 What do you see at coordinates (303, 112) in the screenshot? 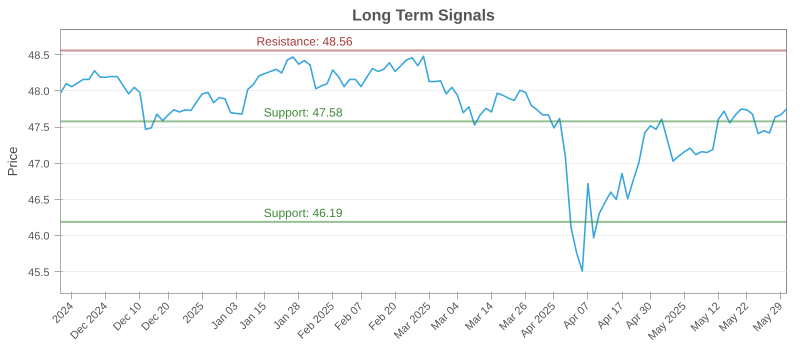
I see `ref-line-label: Support: 47.58` at bounding box center [303, 112].